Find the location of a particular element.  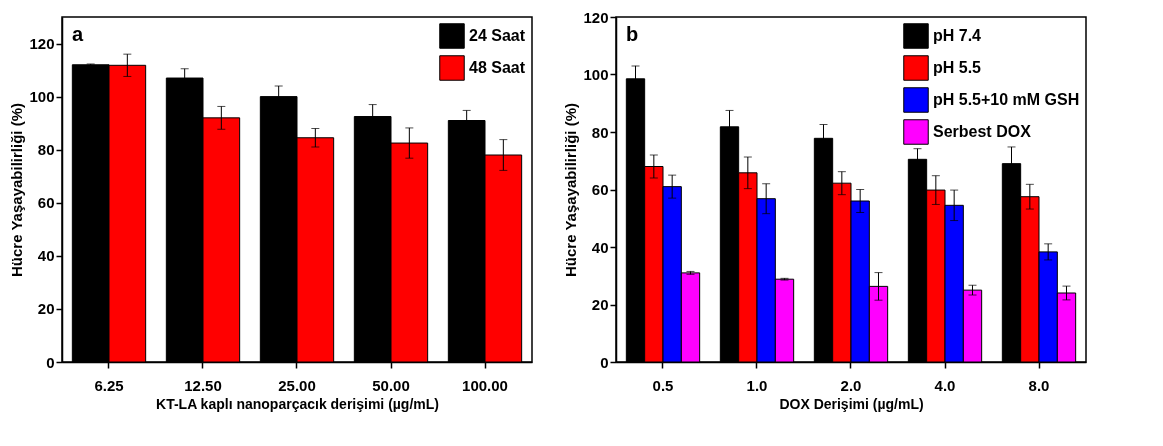

legend-label: 48 Saat is located at coordinates (497, 67).